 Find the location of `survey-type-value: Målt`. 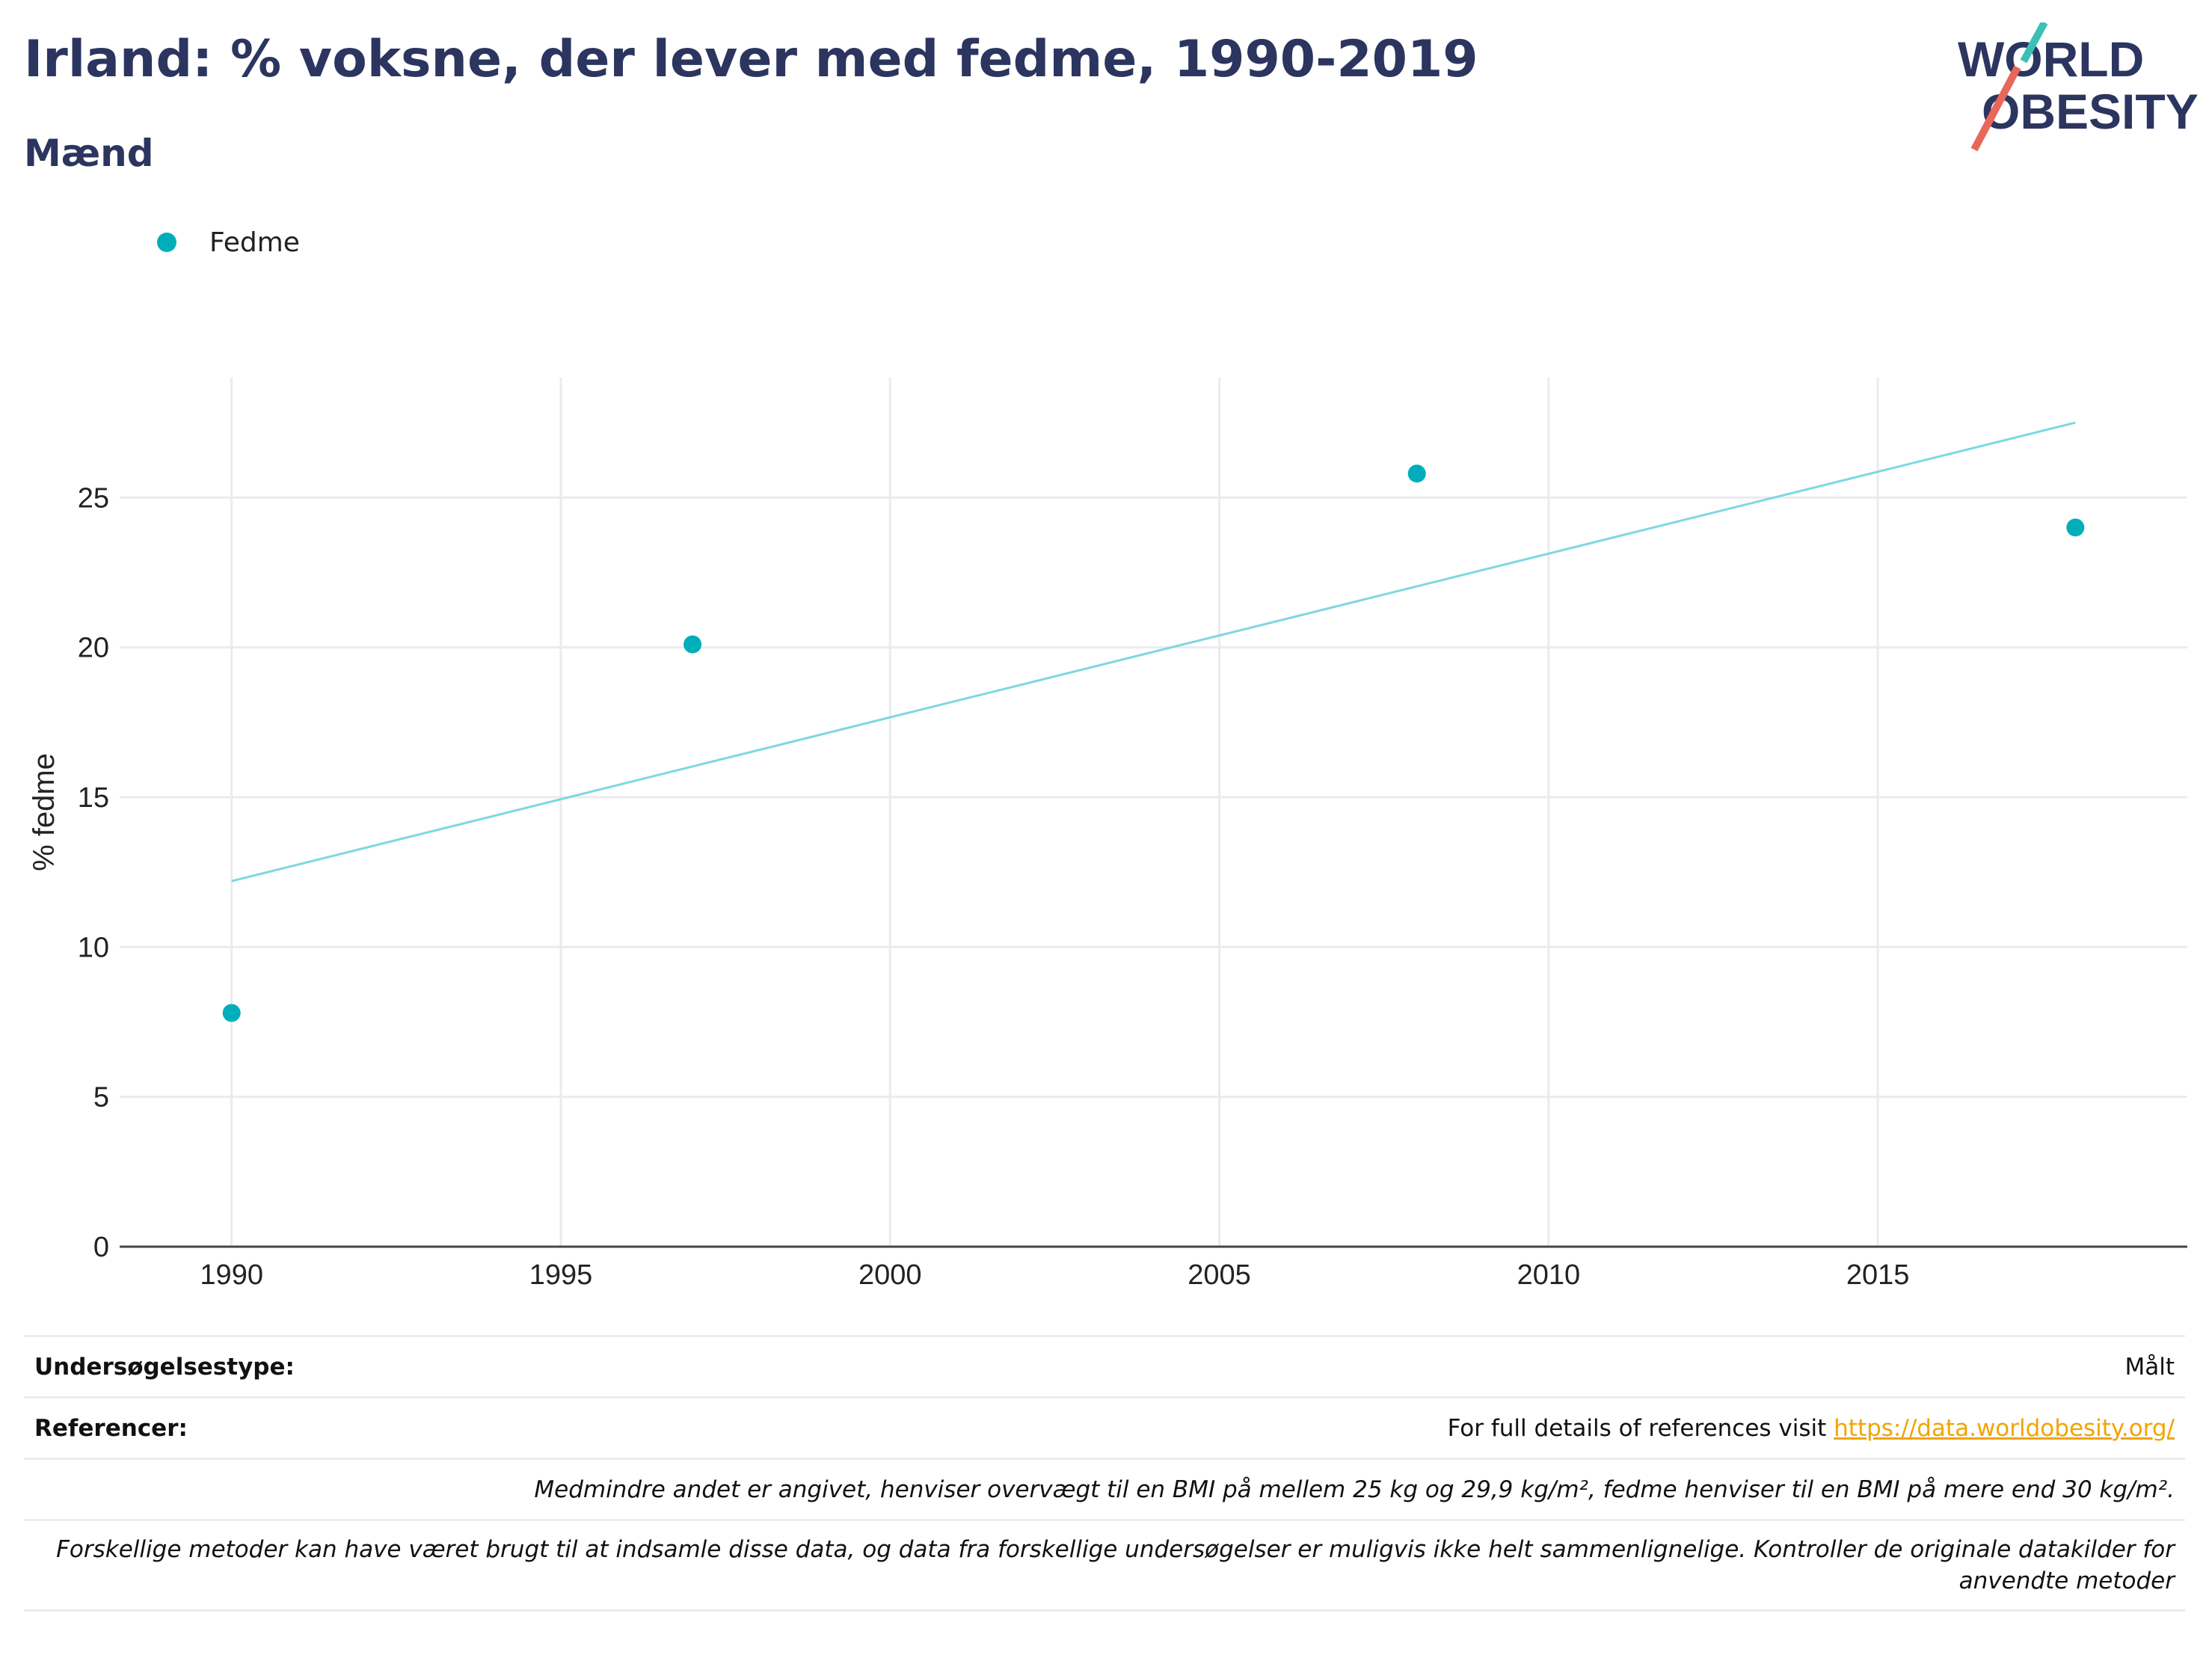

survey-type-value: Målt is located at coordinates (2150, 1367).